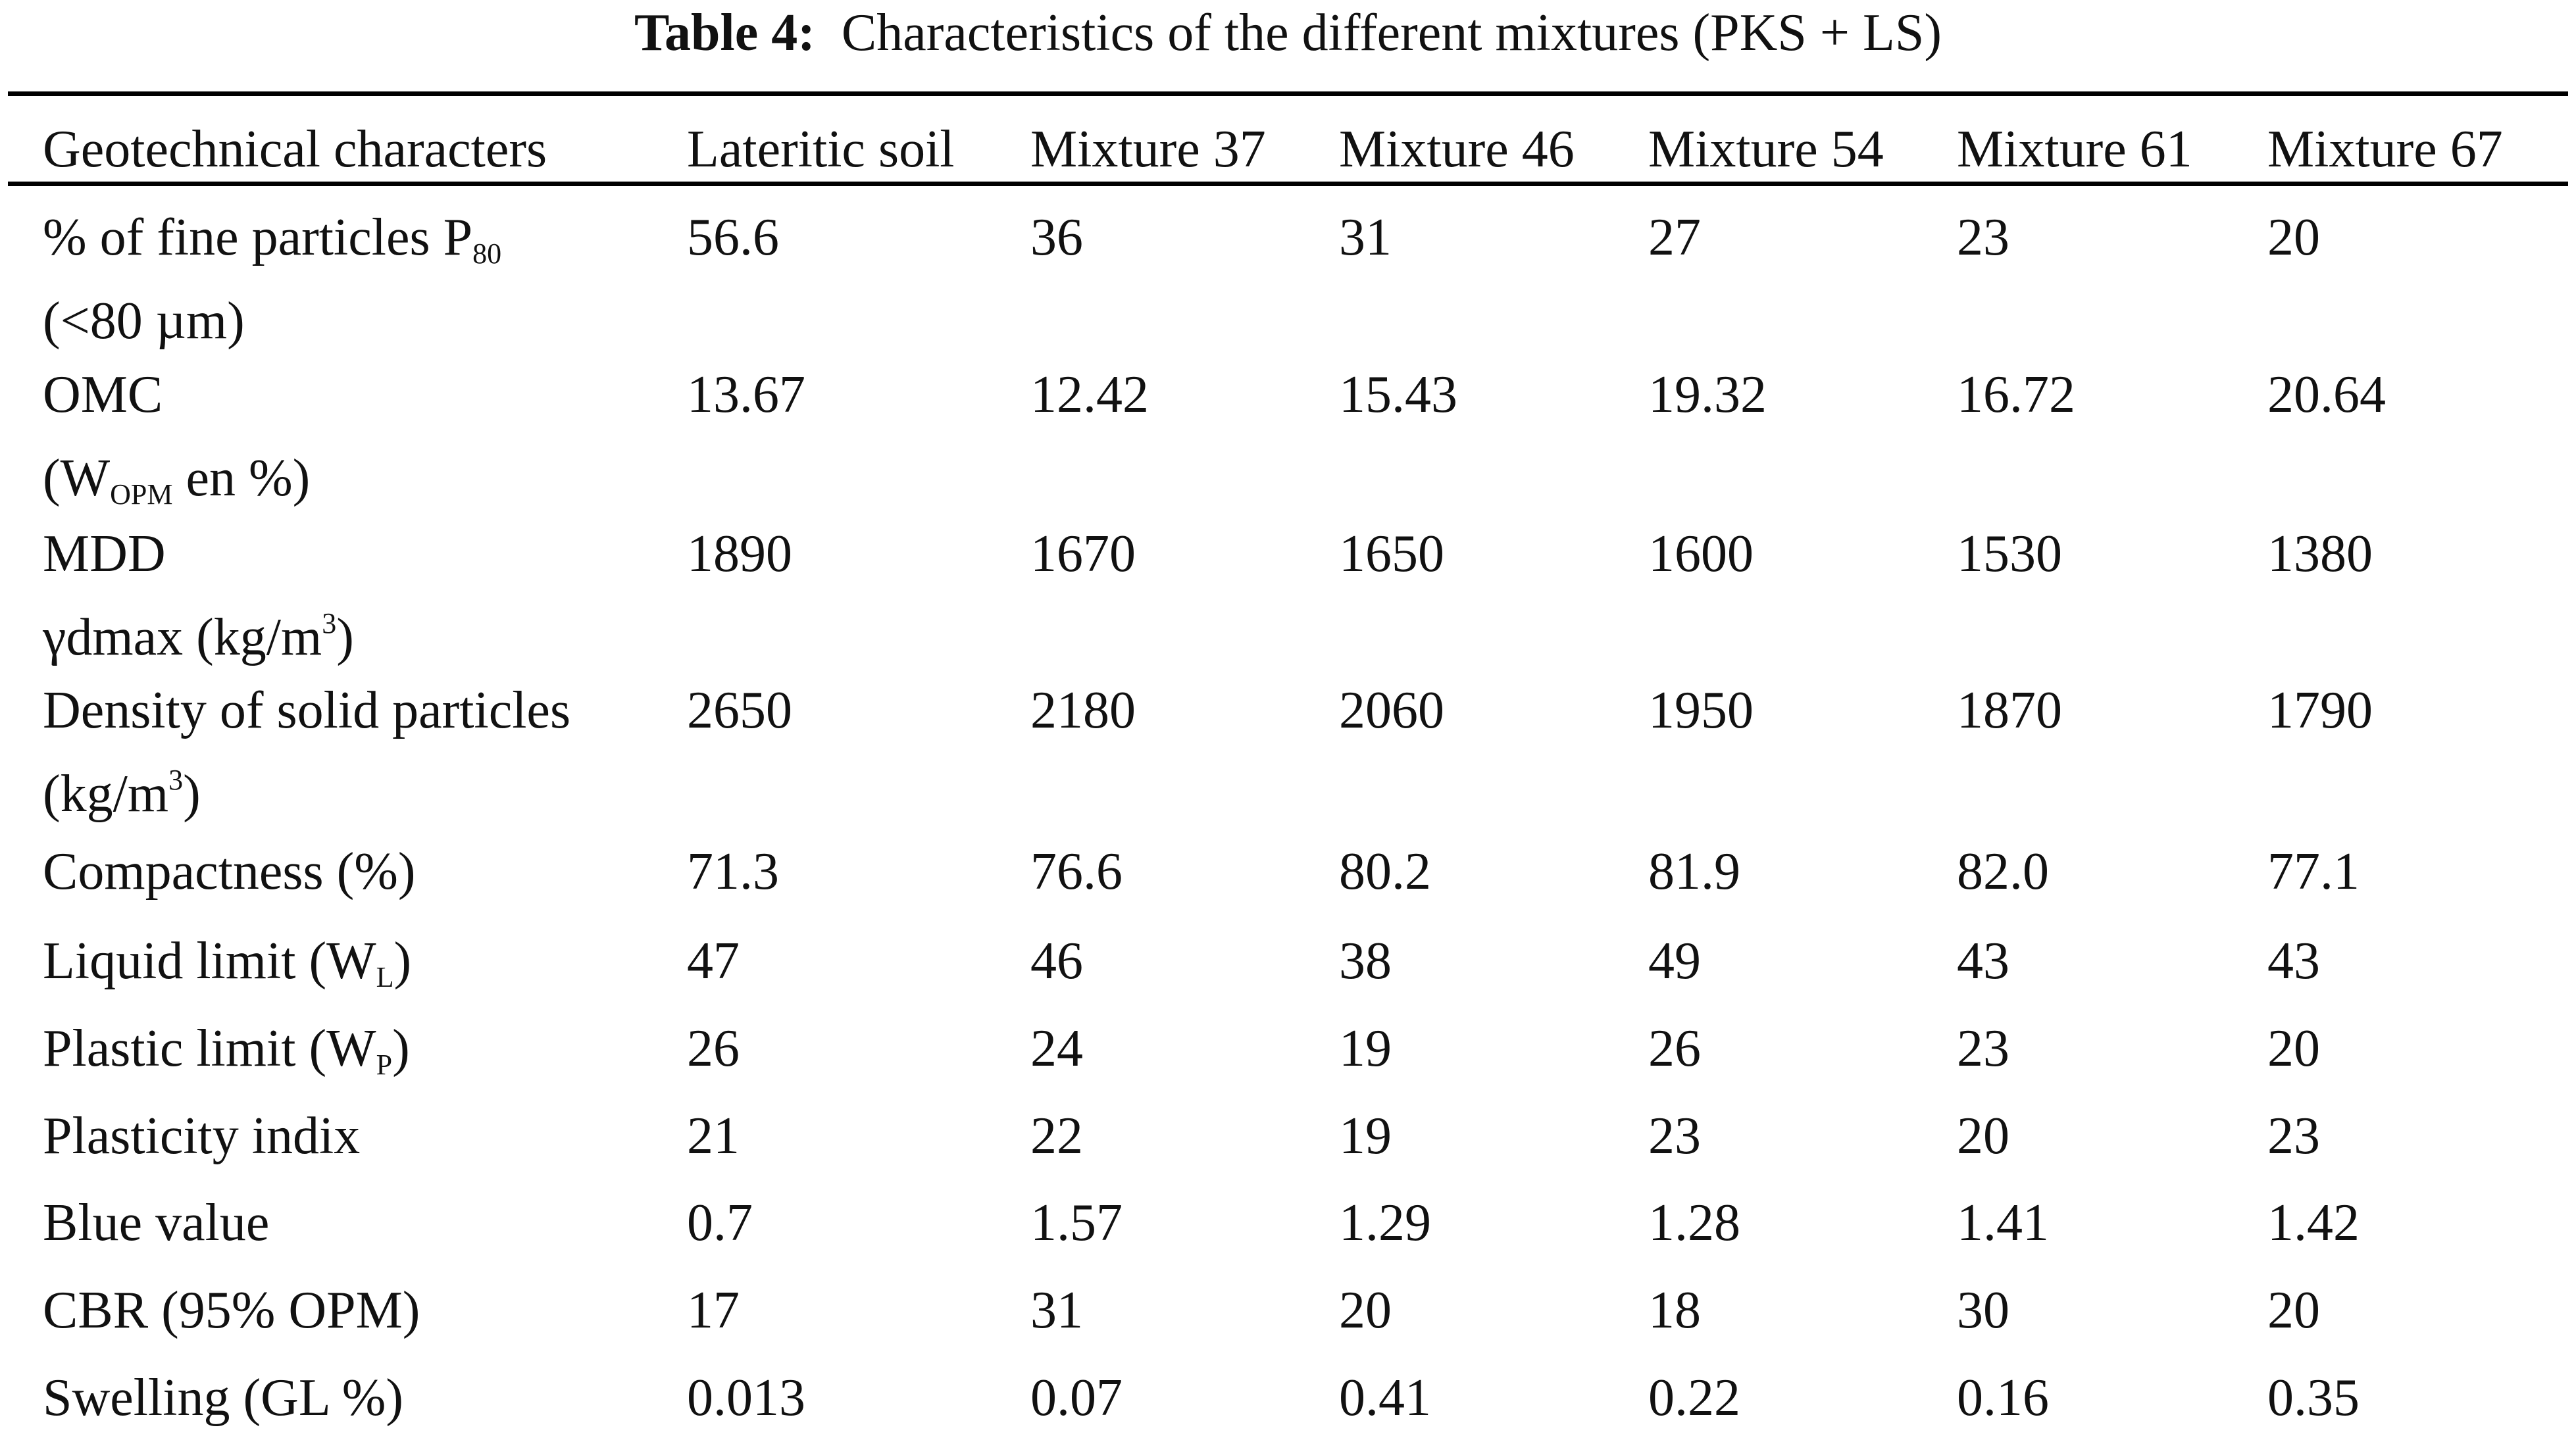  Describe the element at coordinates (1694, 1223) in the screenshot. I see `table-cell: 1.28` at that location.